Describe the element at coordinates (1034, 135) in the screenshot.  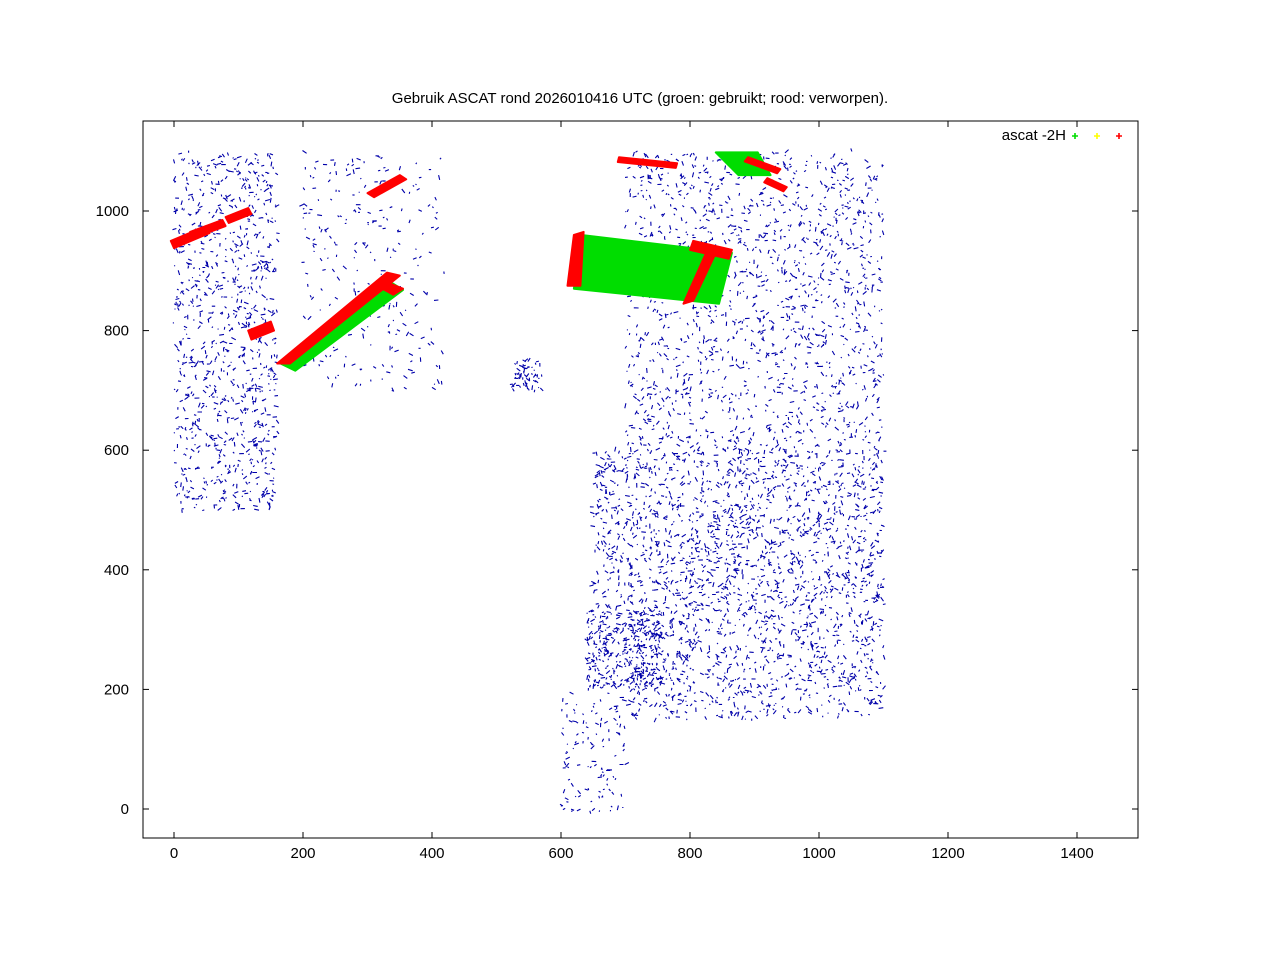
I see `legend-label: ascat -2H` at that location.